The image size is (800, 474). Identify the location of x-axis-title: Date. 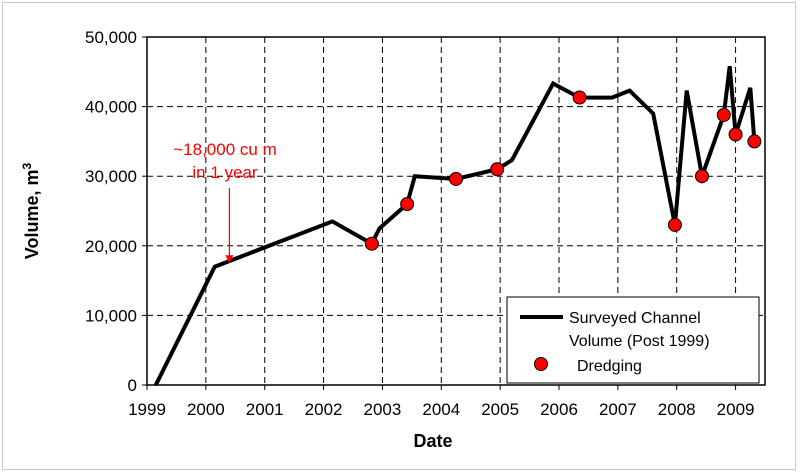
(432, 441).